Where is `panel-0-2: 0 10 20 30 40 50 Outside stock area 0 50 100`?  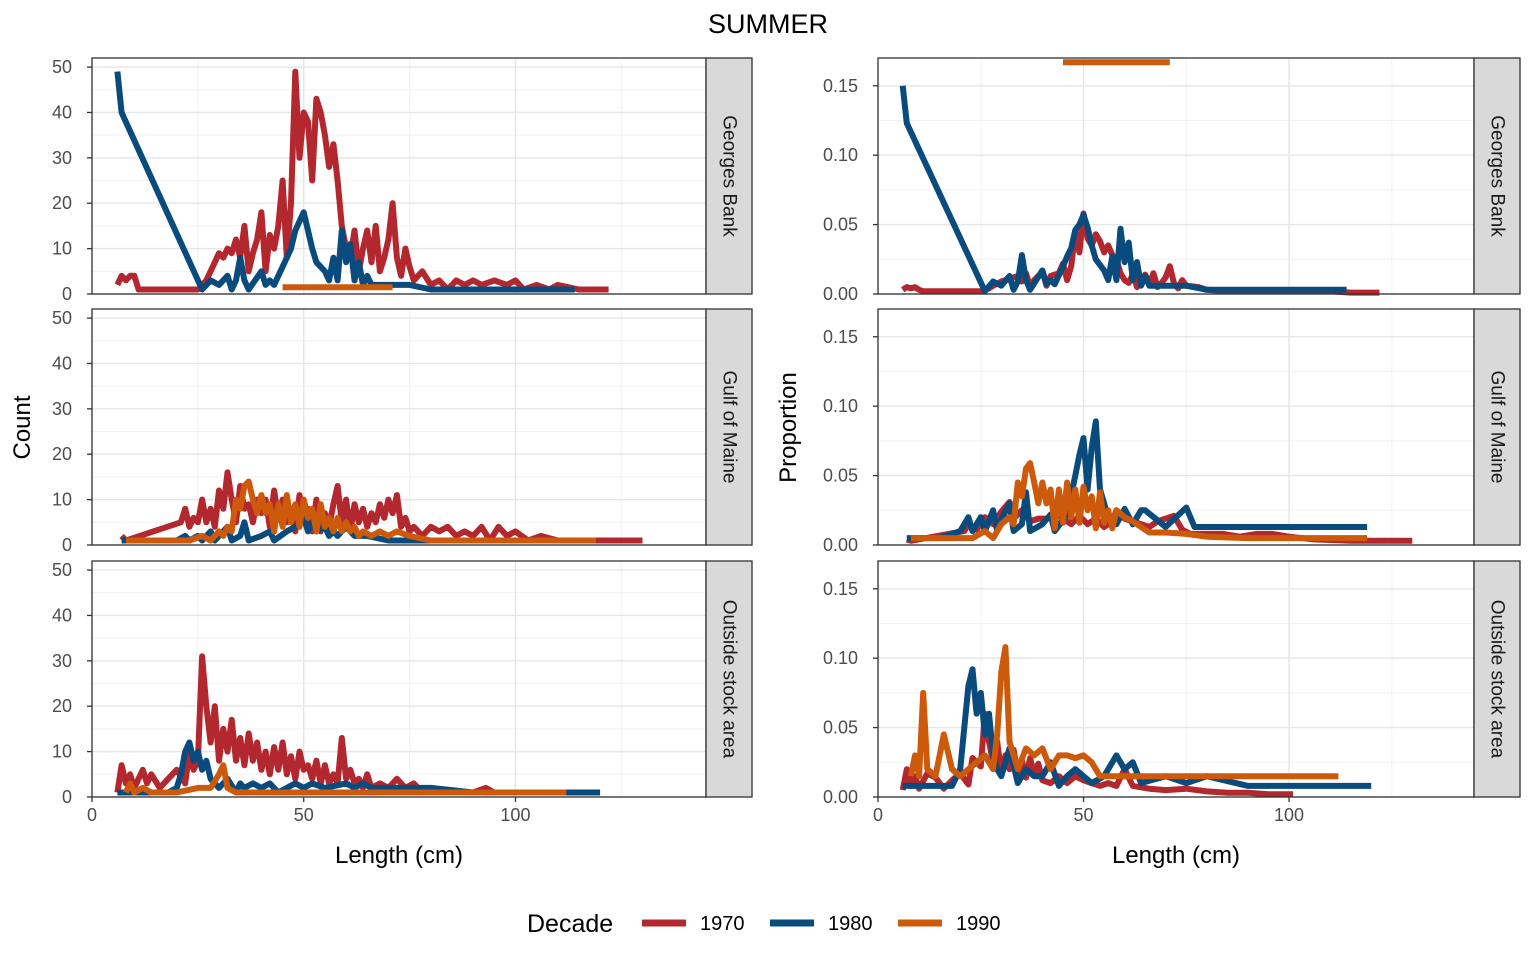 panel-0-2: 0 10 20 30 40 50 Outside stock area 0 50 100 is located at coordinates (402, 692).